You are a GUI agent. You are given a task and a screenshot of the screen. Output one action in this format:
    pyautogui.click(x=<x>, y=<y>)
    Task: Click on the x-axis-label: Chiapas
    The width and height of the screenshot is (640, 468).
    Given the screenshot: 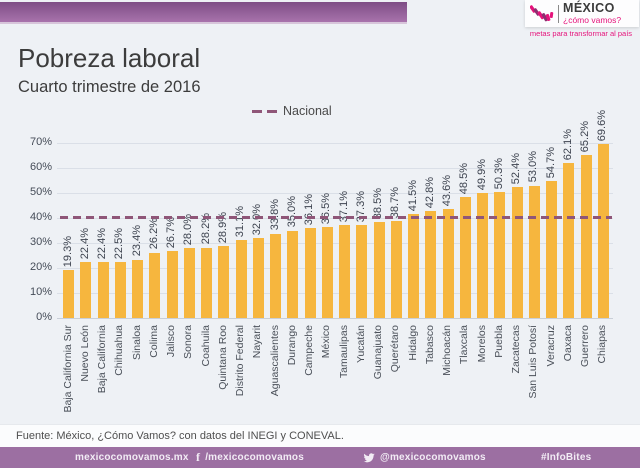 What is the action you would take?
    pyautogui.click(x=602, y=344)
    